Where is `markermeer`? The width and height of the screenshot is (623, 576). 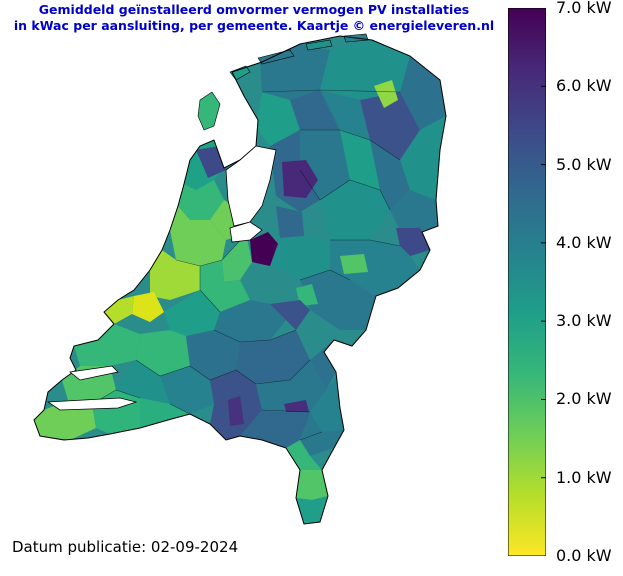
markermeer is located at coordinates (246, 232).